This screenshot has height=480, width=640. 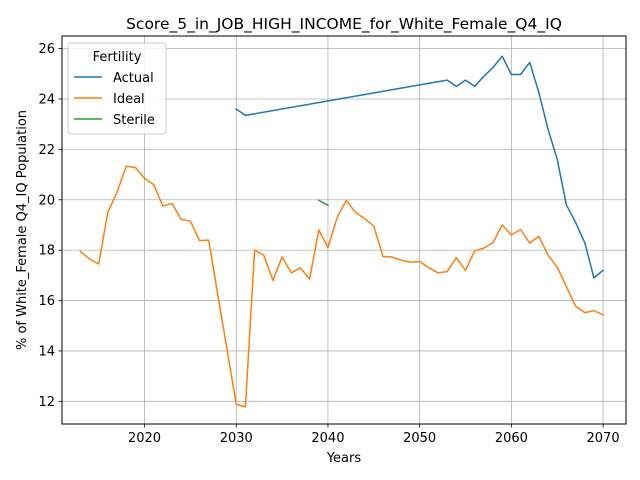 I want to click on y-tick-label: 14, so click(x=46, y=351).